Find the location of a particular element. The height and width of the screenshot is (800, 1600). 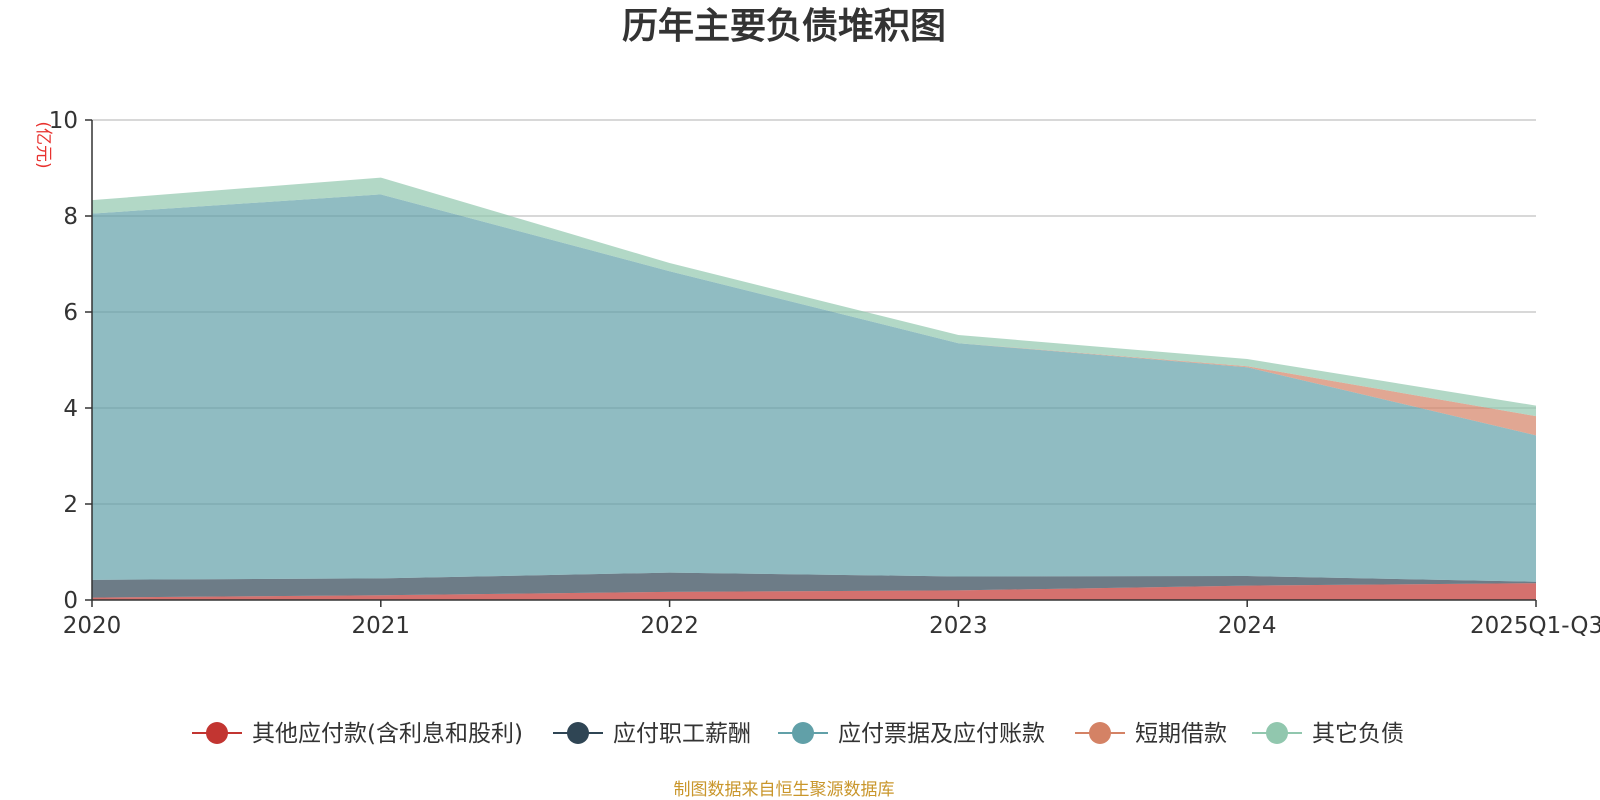

y-tick-label: 10 is located at coordinates (63, 121).